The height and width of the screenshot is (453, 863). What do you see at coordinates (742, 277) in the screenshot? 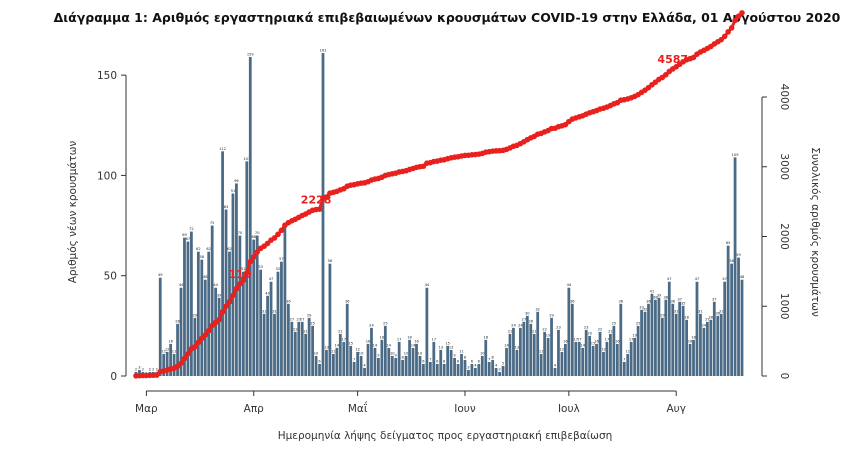
I see `bar-value-label: 48` at bounding box center [742, 277].